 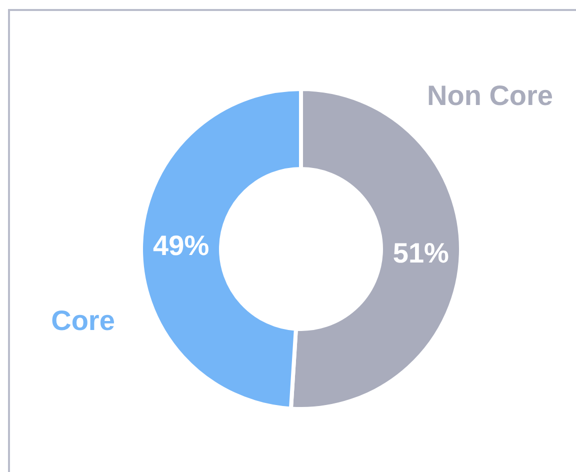 What do you see at coordinates (181, 246) in the screenshot?
I see `data-label: 49%` at bounding box center [181, 246].